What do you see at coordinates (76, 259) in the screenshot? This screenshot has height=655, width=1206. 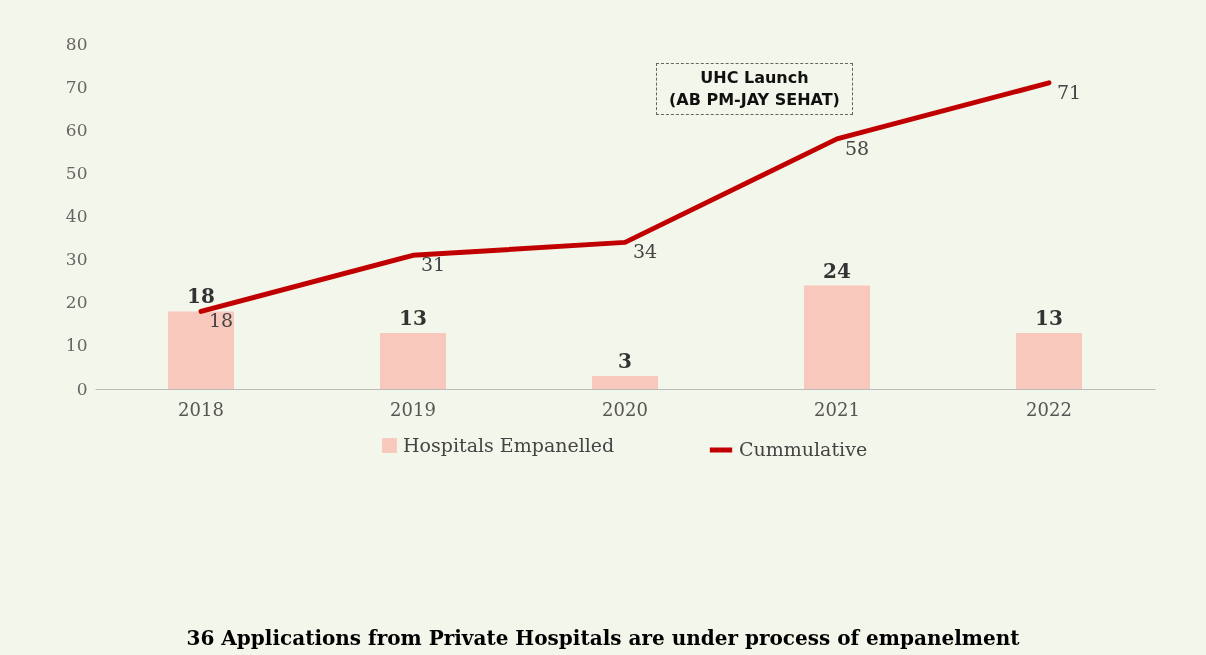 I see `y-tick-label: 30` at bounding box center [76, 259].